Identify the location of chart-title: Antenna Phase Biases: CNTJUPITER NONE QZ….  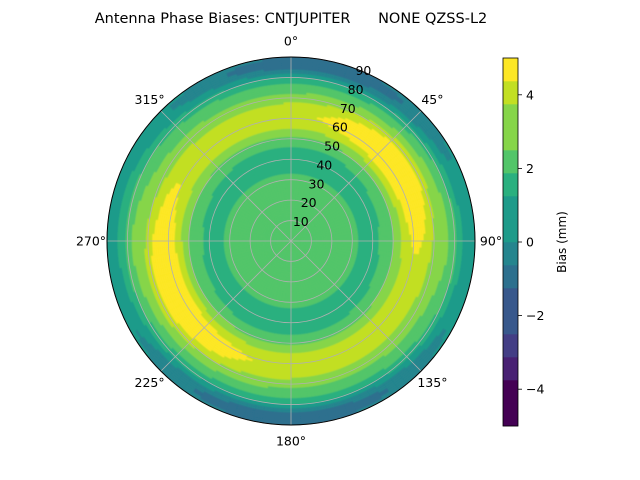
(291, 19).